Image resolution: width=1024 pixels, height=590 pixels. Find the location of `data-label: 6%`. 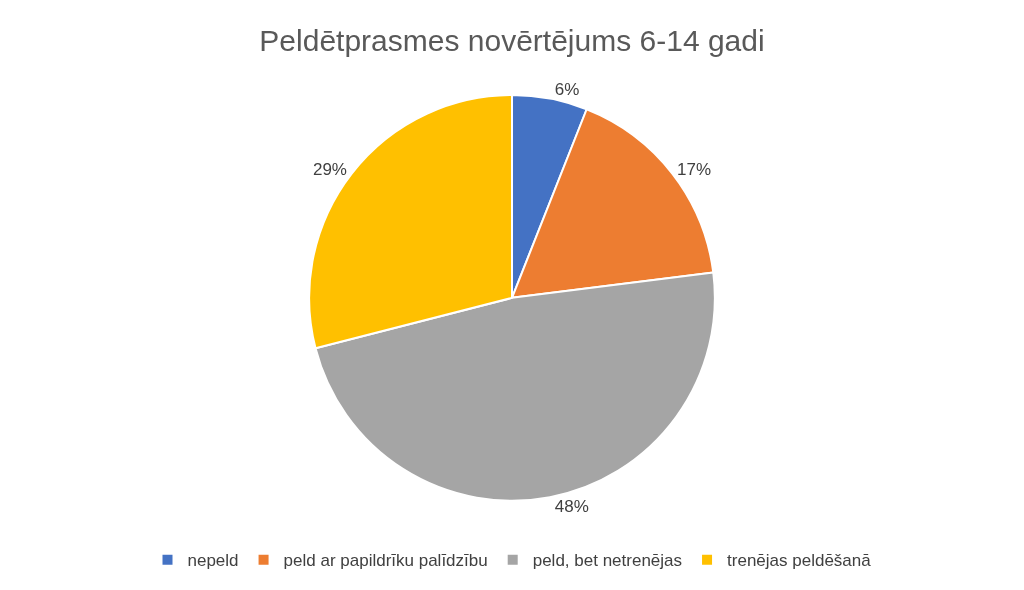

data-label: 6% is located at coordinates (567, 89).